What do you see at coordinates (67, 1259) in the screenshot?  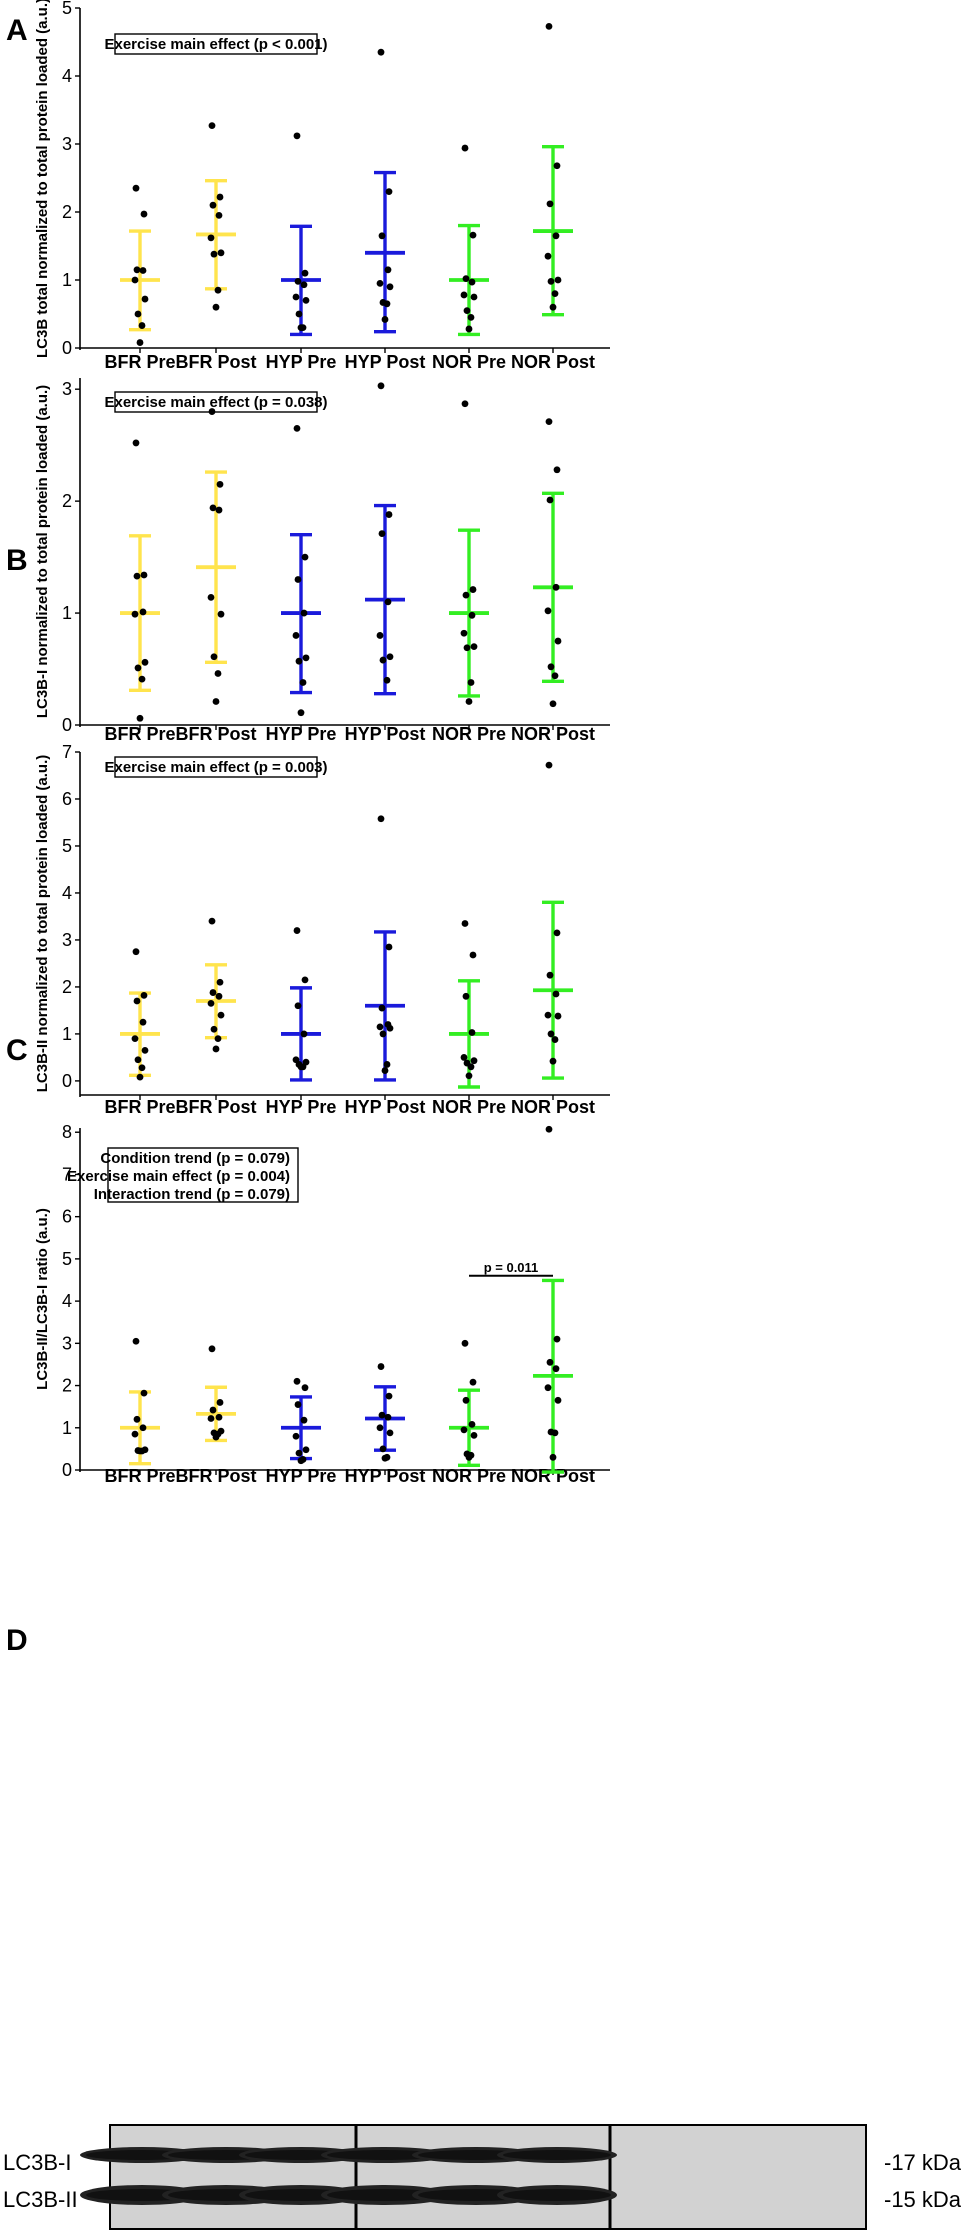 I see `y-tick-label: 5` at bounding box center [67, 1259].